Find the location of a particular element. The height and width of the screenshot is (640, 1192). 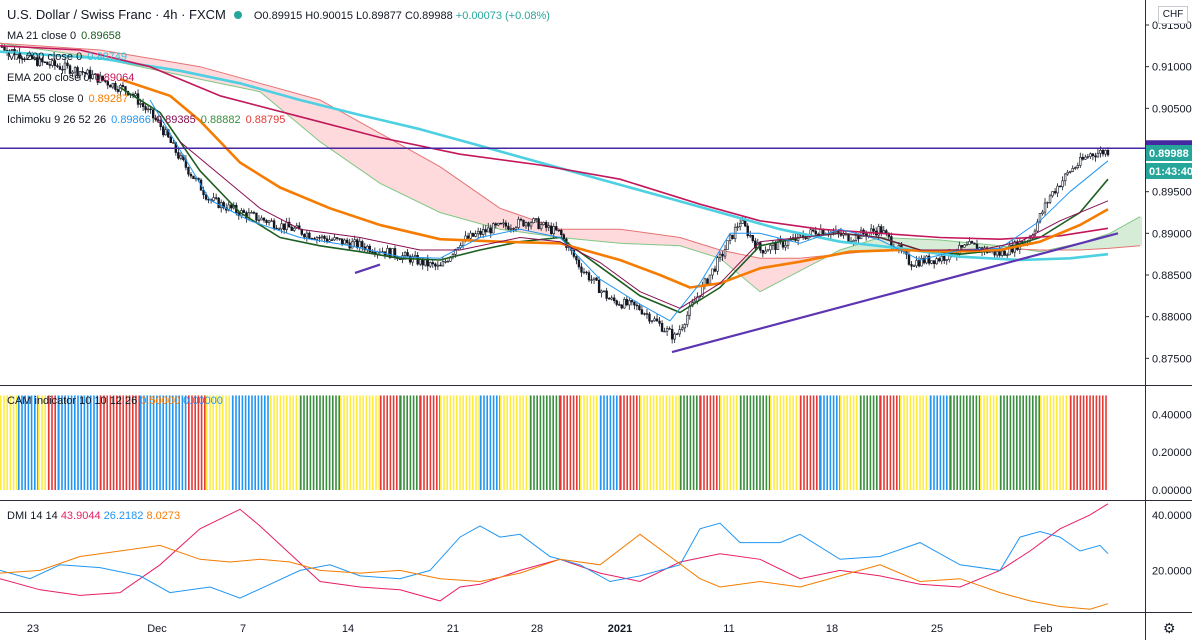

time-tick-label: 2021 is located at coordinates (620, 629).